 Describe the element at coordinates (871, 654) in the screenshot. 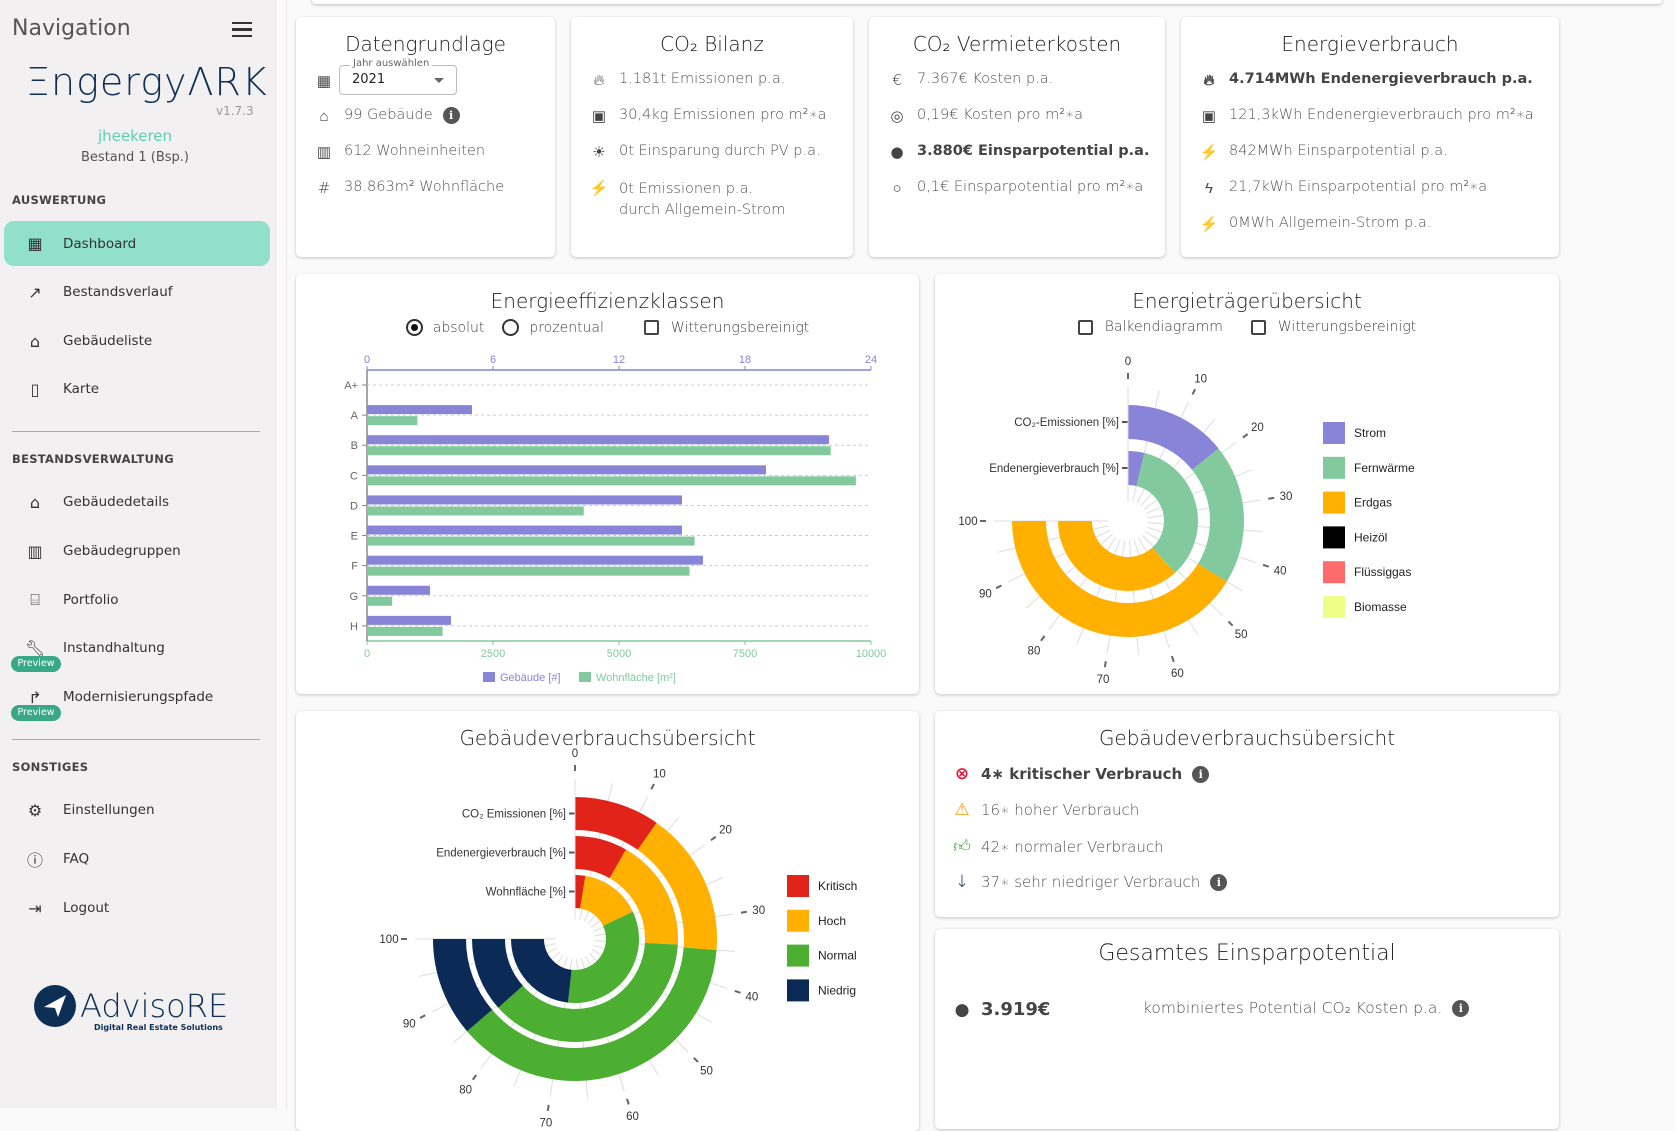

I see `bottom-axis-tick-label: 10000` at that location.